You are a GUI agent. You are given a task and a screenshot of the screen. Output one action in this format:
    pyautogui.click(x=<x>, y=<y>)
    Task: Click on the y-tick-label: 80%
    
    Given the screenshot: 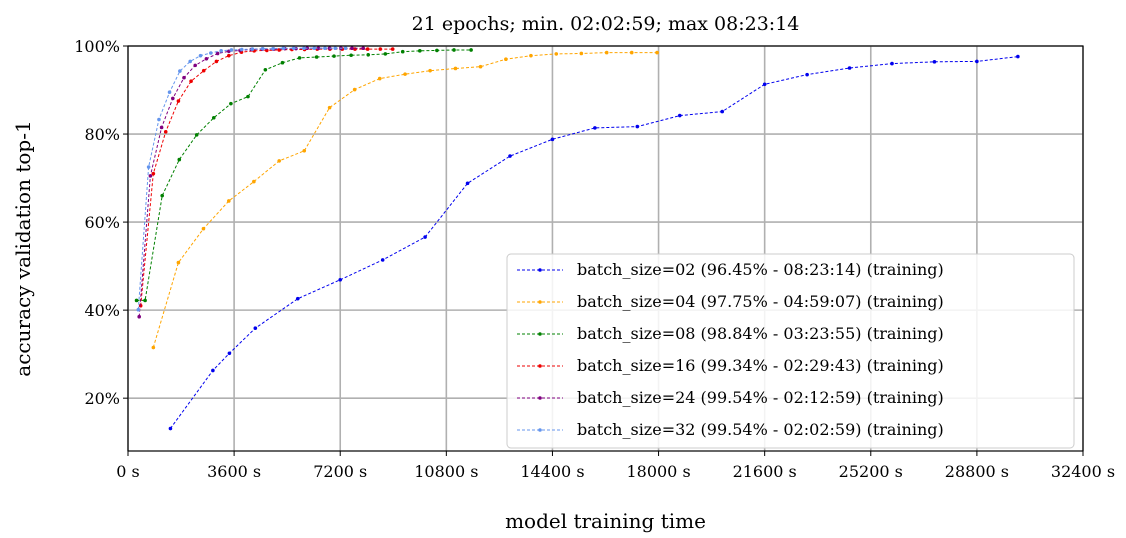 What is the action you would take?
    pyautogui.click(x=102, y=134)
    